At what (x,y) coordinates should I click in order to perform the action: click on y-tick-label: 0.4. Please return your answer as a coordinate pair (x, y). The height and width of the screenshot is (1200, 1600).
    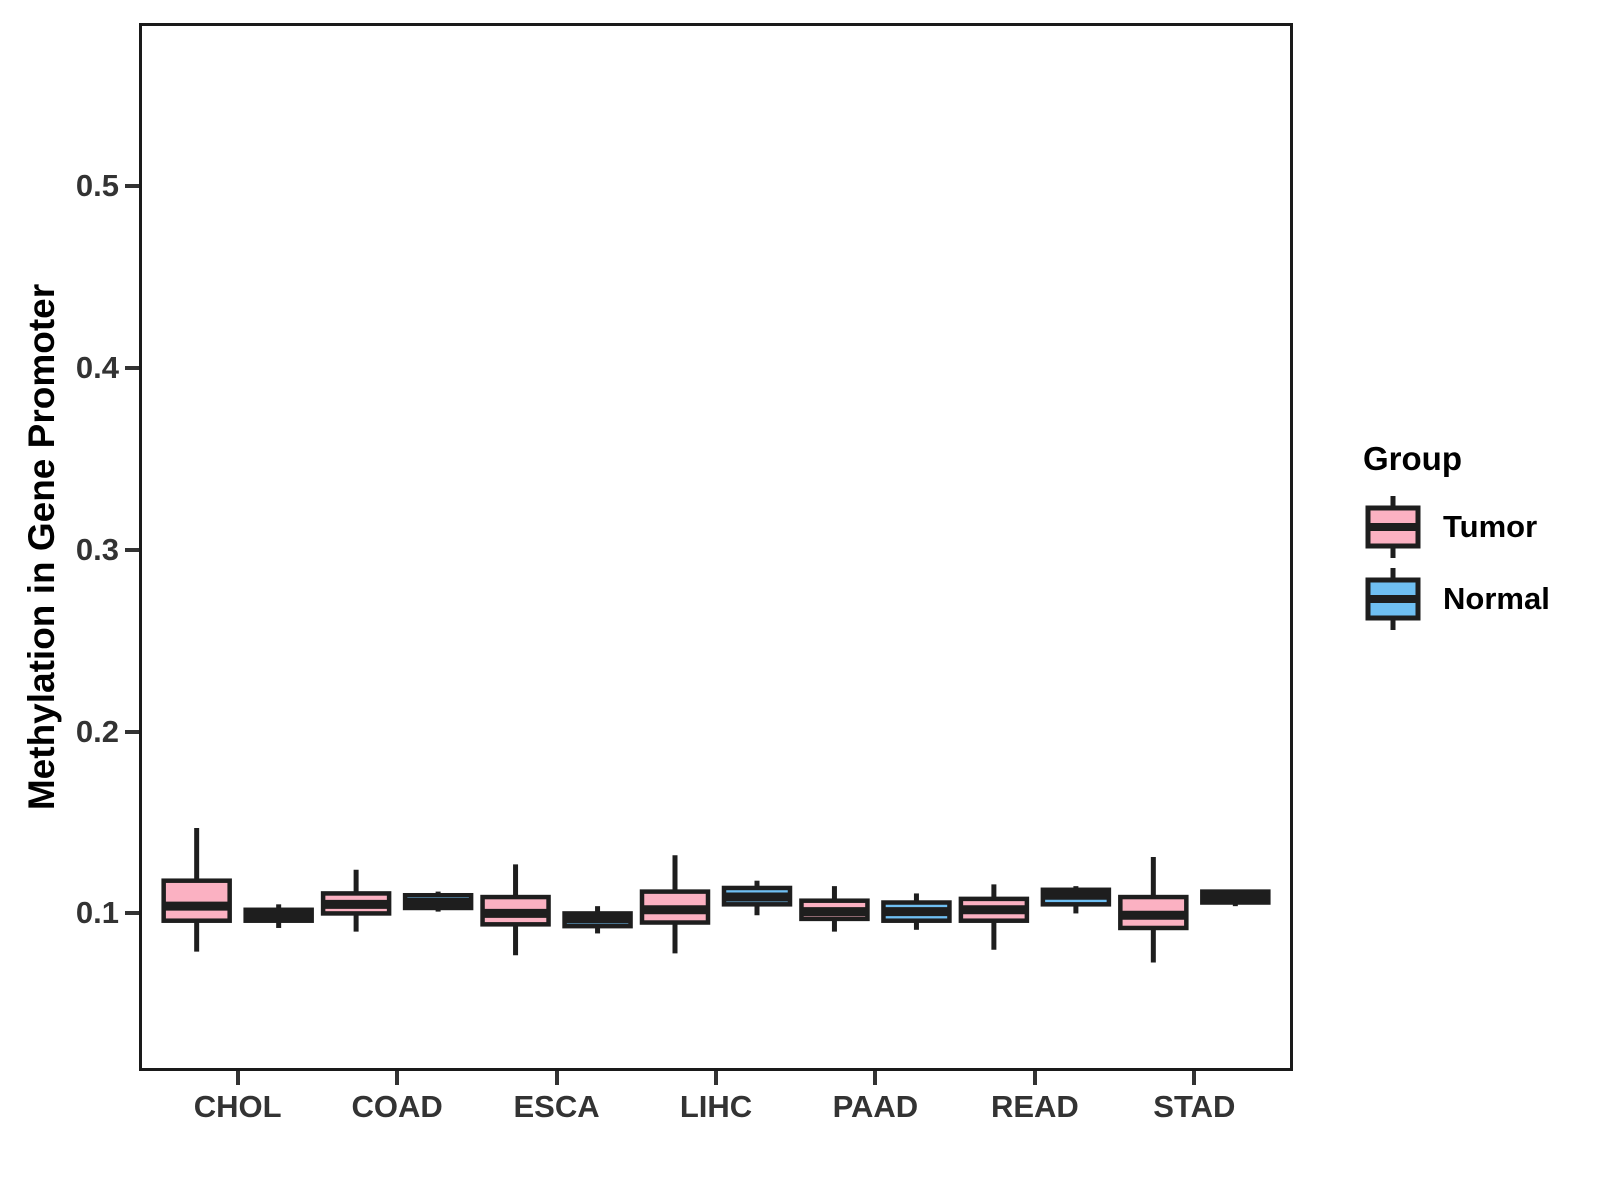
    Looking at the image, I should click on (97, 367).